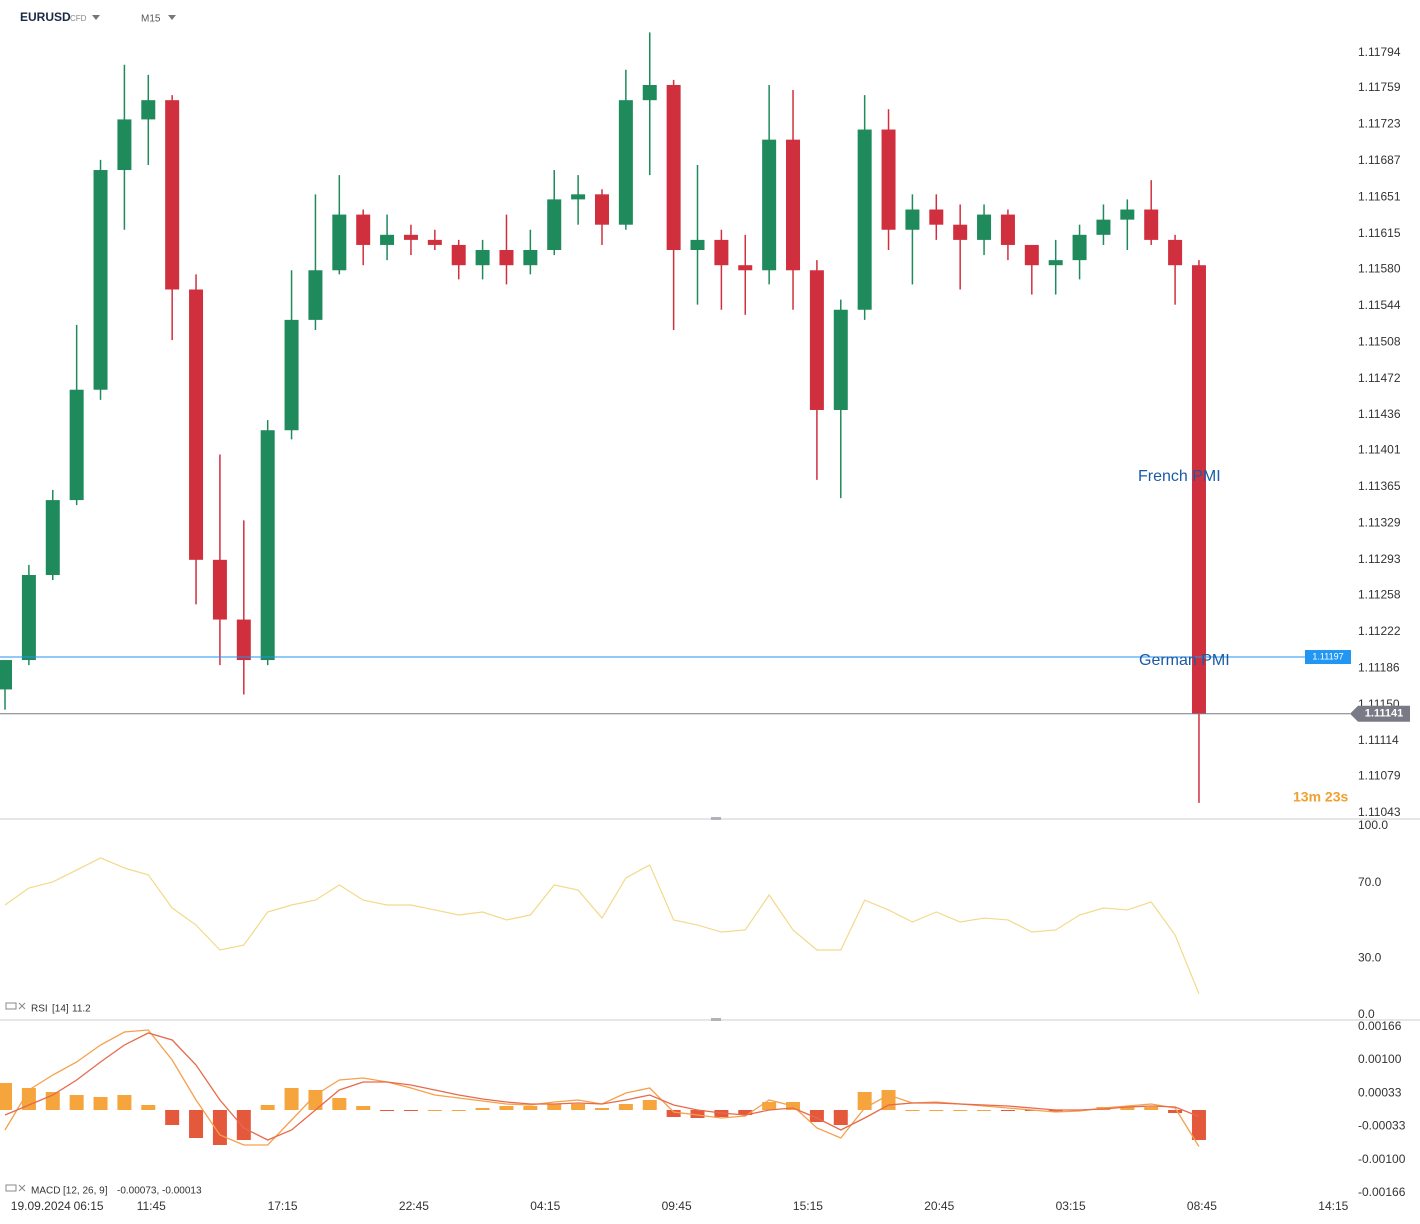 The height and width of the screenshot is (1224, 1420). I want to click on x-tick-label: 19.09.2024, so click(41, 1206).